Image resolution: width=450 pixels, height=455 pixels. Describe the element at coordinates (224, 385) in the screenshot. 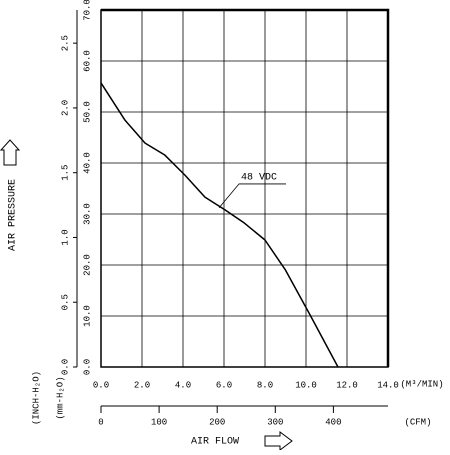

I see `x-tick-label: 6.0` at that location.